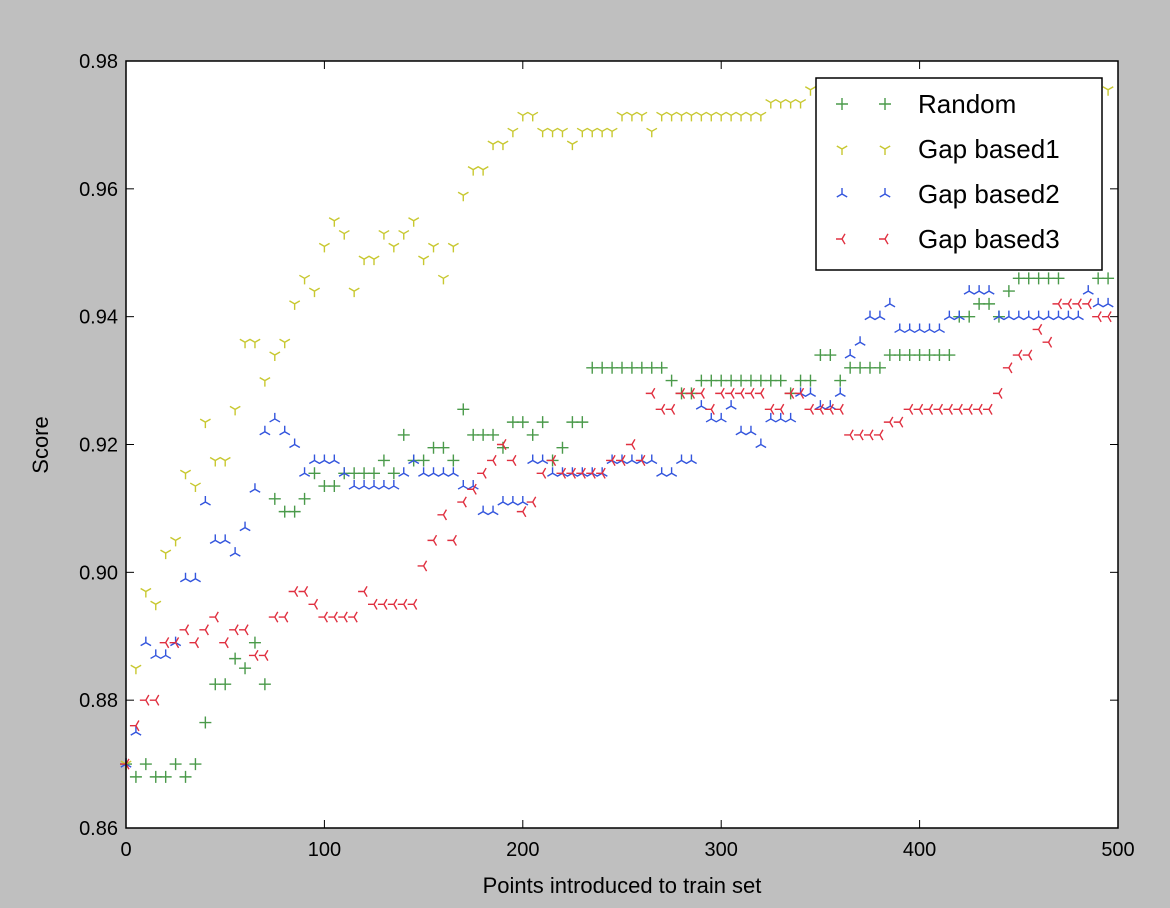 This screenshot has width=1170, height=908. What do you see at coordinates (989, 239) in the screenshot?
I see `legend-label: Gap based3` at bounding box center [989, 239].